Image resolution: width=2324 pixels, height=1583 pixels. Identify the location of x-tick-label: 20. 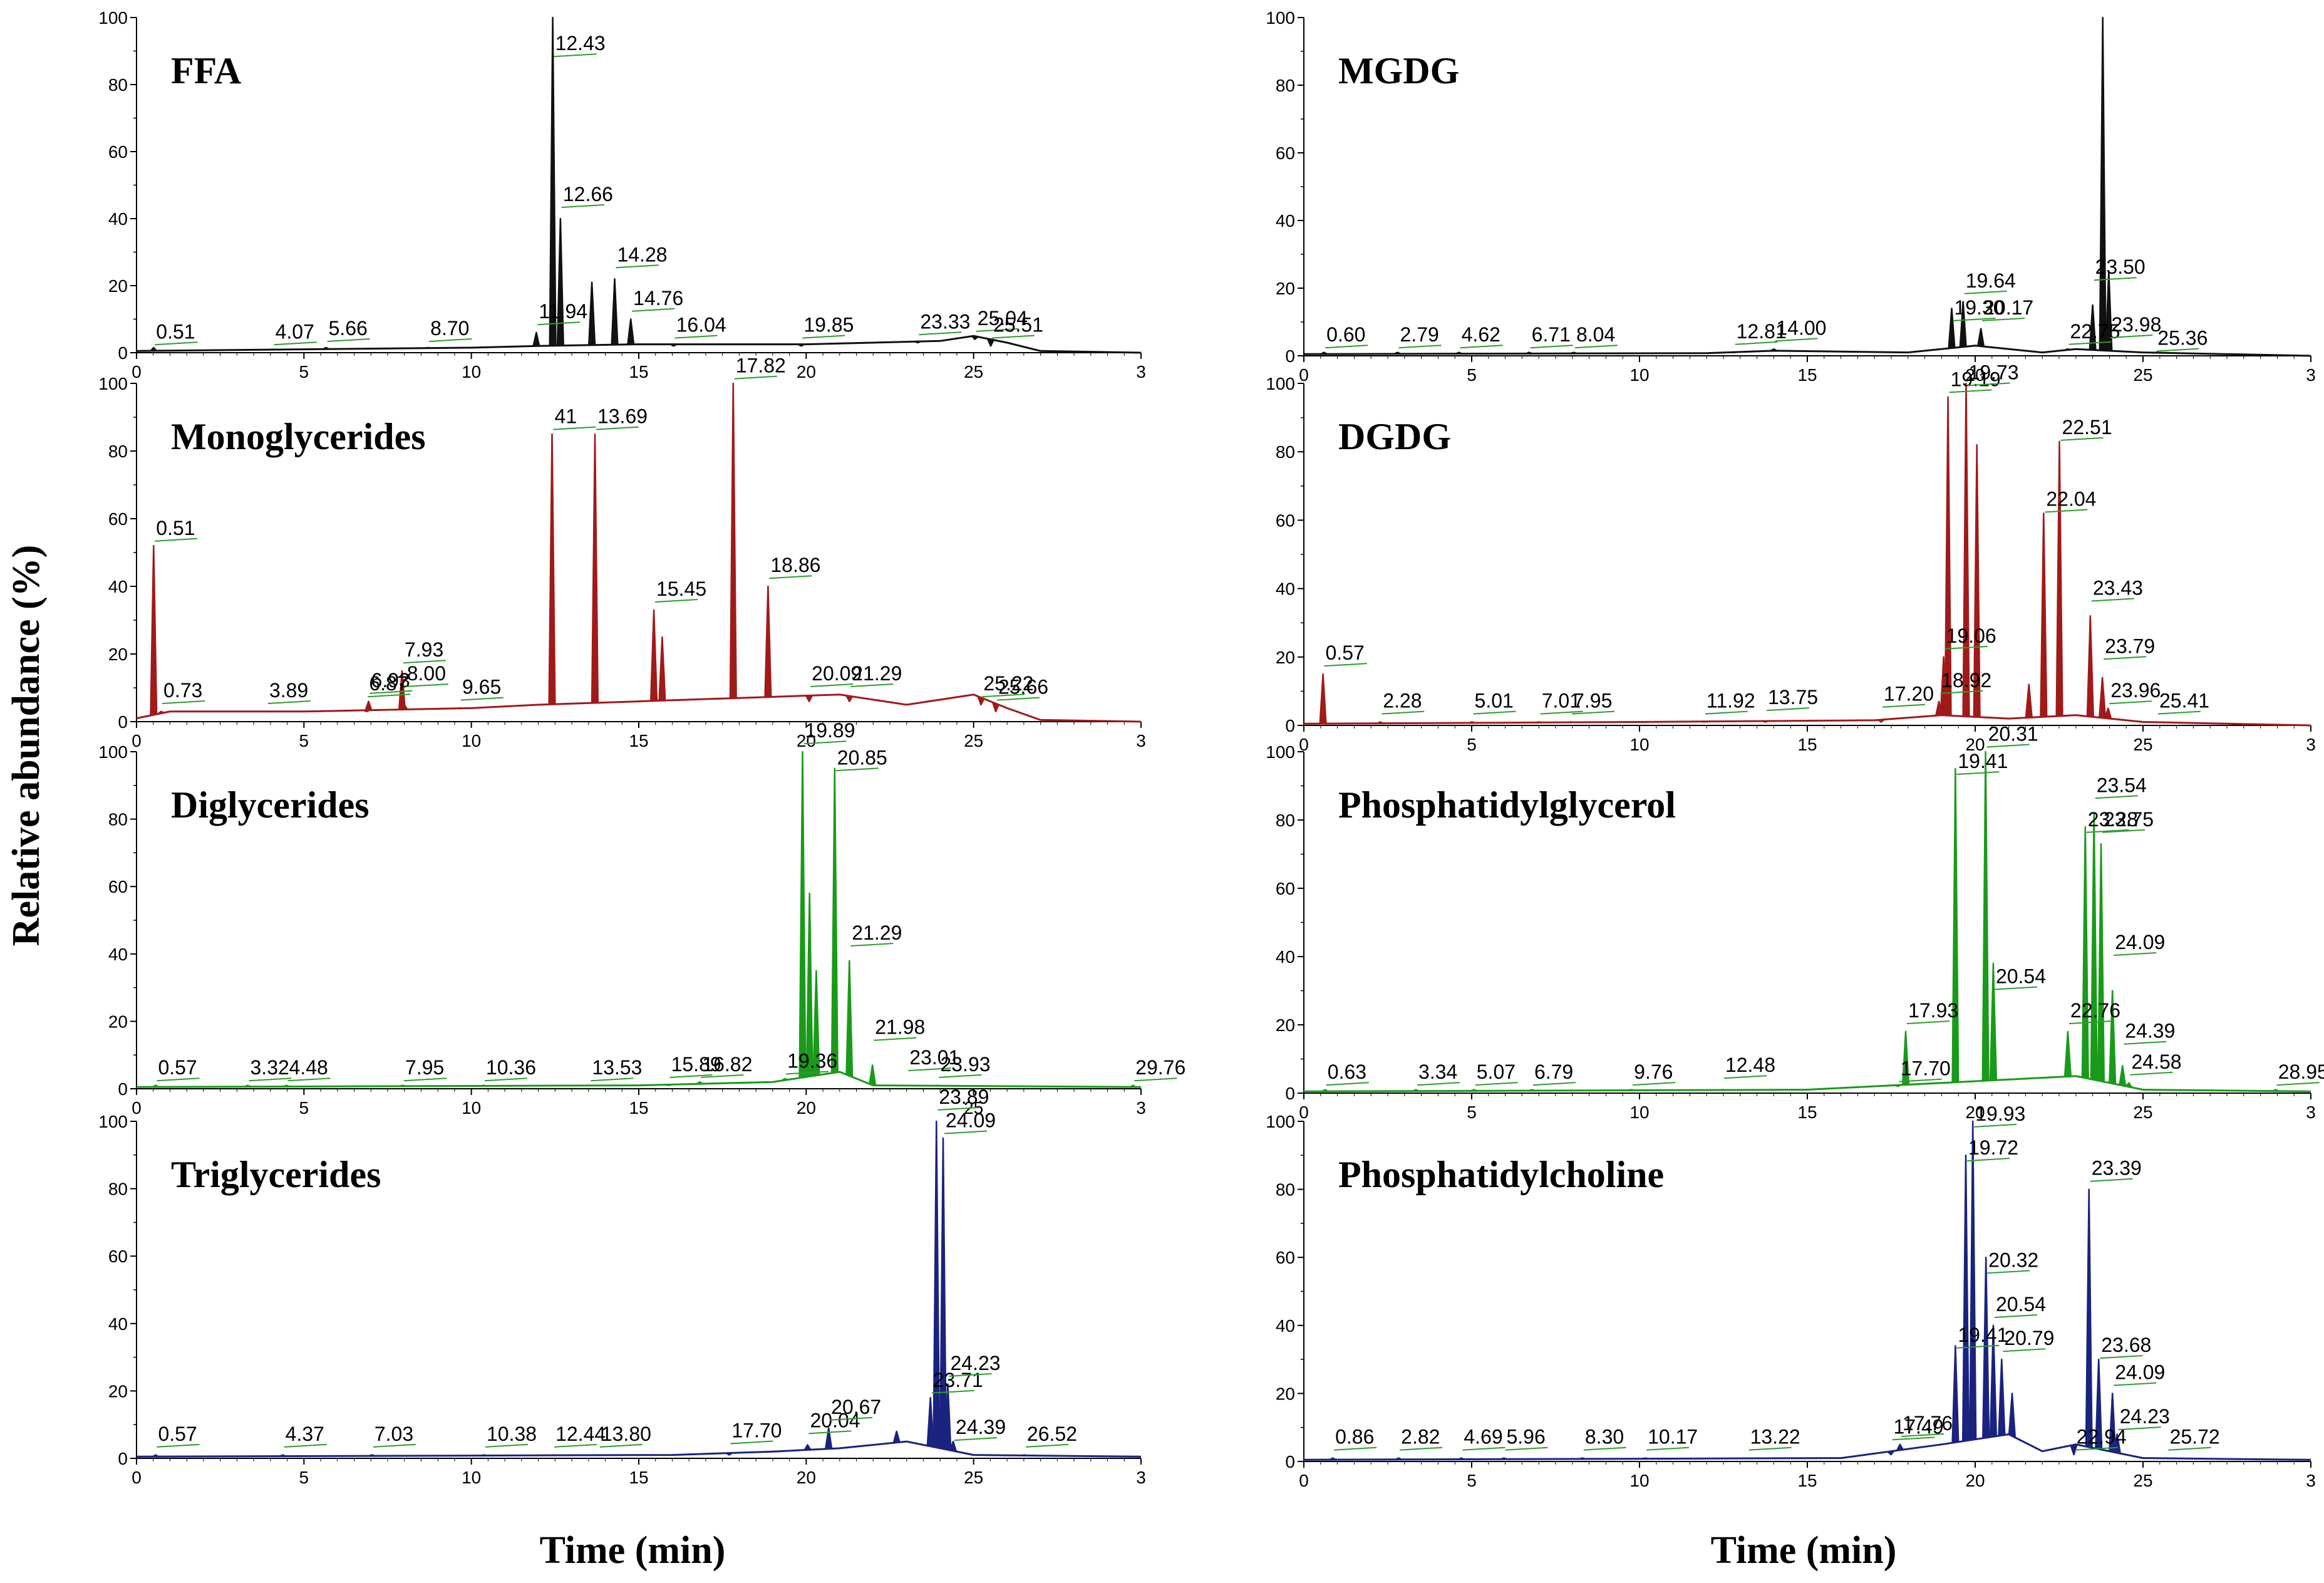
(807, 1477).